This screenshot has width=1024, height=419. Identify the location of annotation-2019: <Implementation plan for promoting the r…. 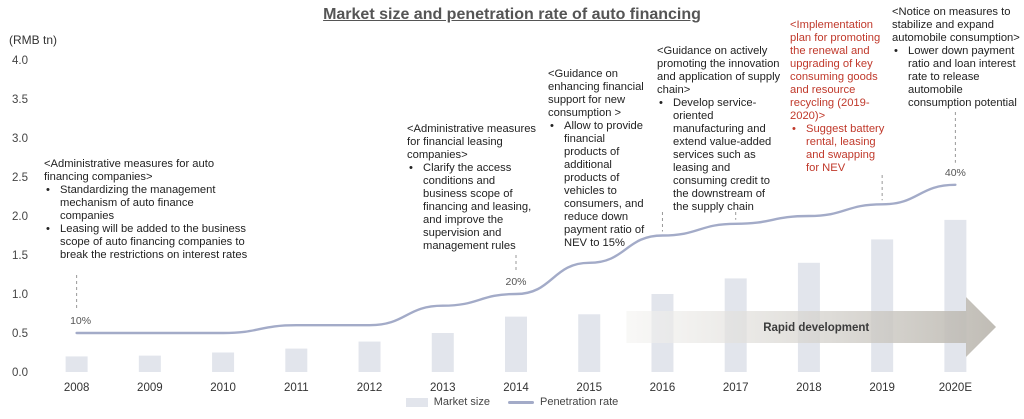
(839, 97).